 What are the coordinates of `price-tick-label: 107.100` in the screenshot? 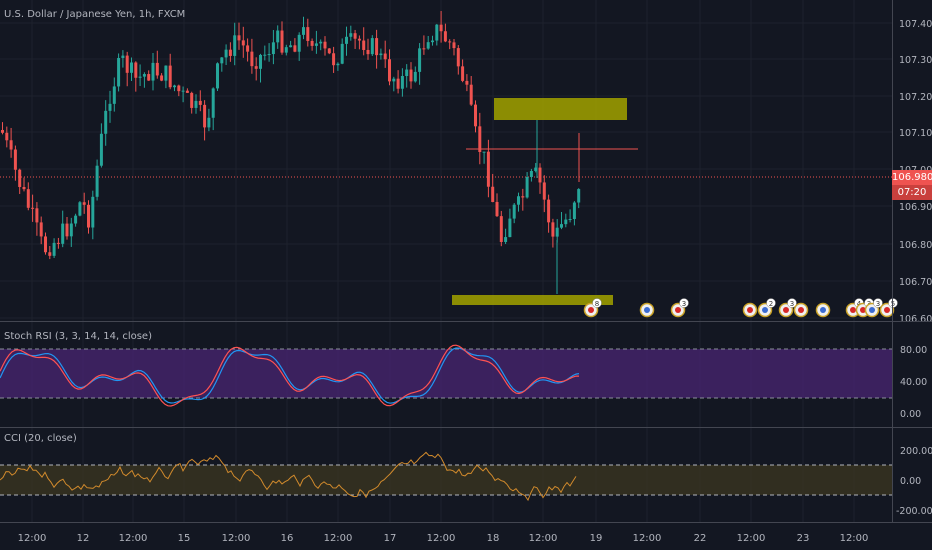 It's located at (915, 133).